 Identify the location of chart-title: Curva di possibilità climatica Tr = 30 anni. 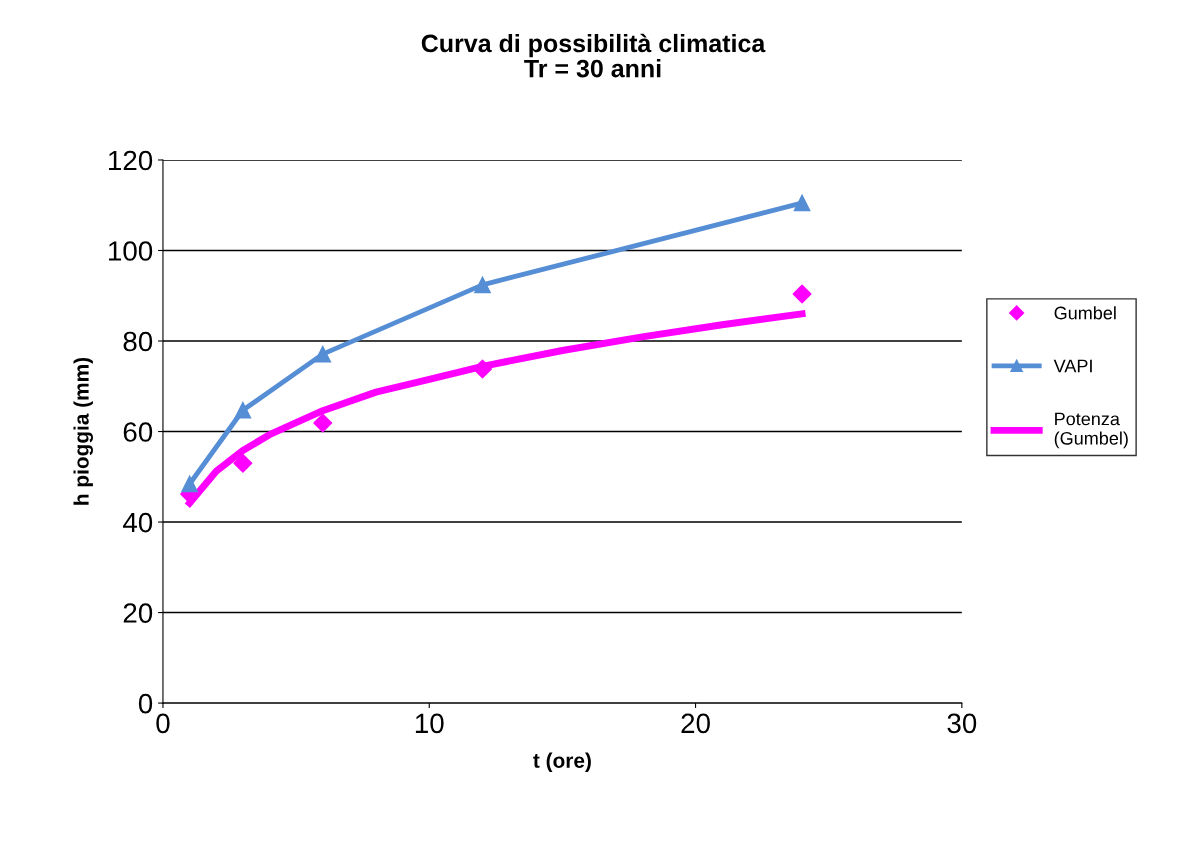
(593, 55).